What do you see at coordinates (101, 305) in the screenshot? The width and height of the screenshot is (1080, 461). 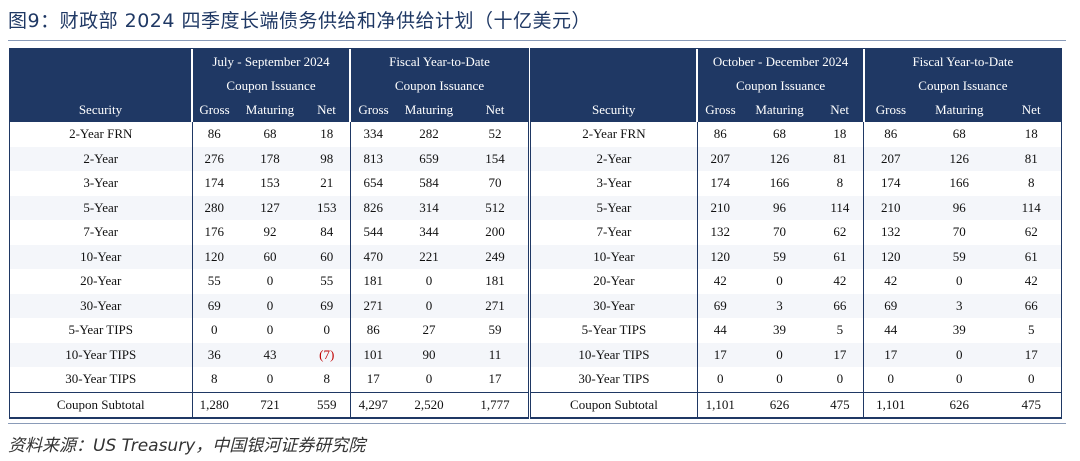 I see `security-cell: 30-Year` at bounding box center [101, 305].